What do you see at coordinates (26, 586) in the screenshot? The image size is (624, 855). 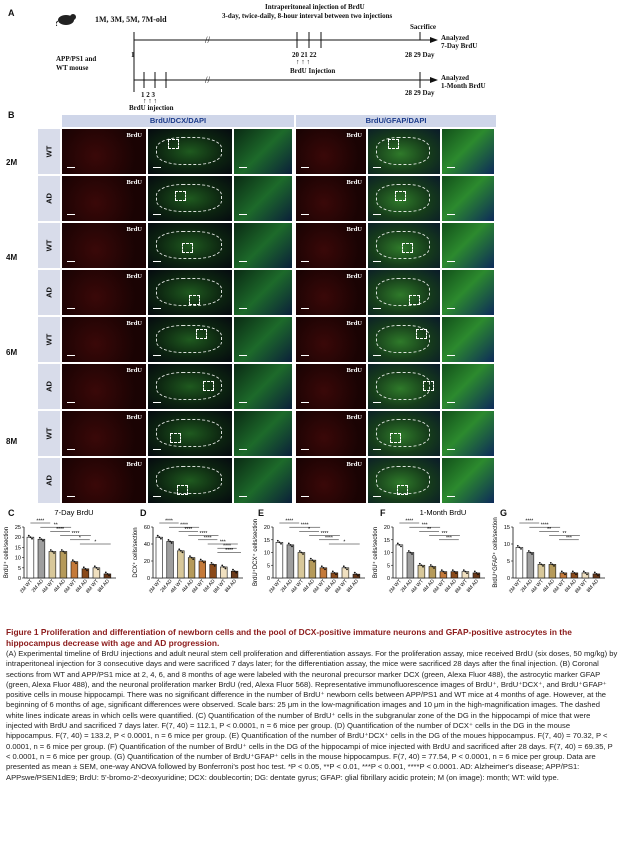 I see `x-tick-label: 2M WT` at bounding box center [26, 586].